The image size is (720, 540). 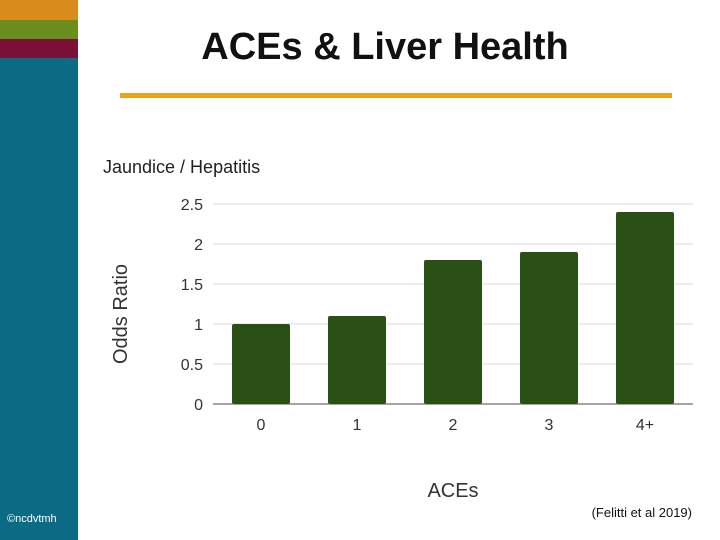 What do you see at coordinates (121, 314) in the screenshot?
I see `y-axis-label: Odds Ratio` at bounding box center [121, 314].